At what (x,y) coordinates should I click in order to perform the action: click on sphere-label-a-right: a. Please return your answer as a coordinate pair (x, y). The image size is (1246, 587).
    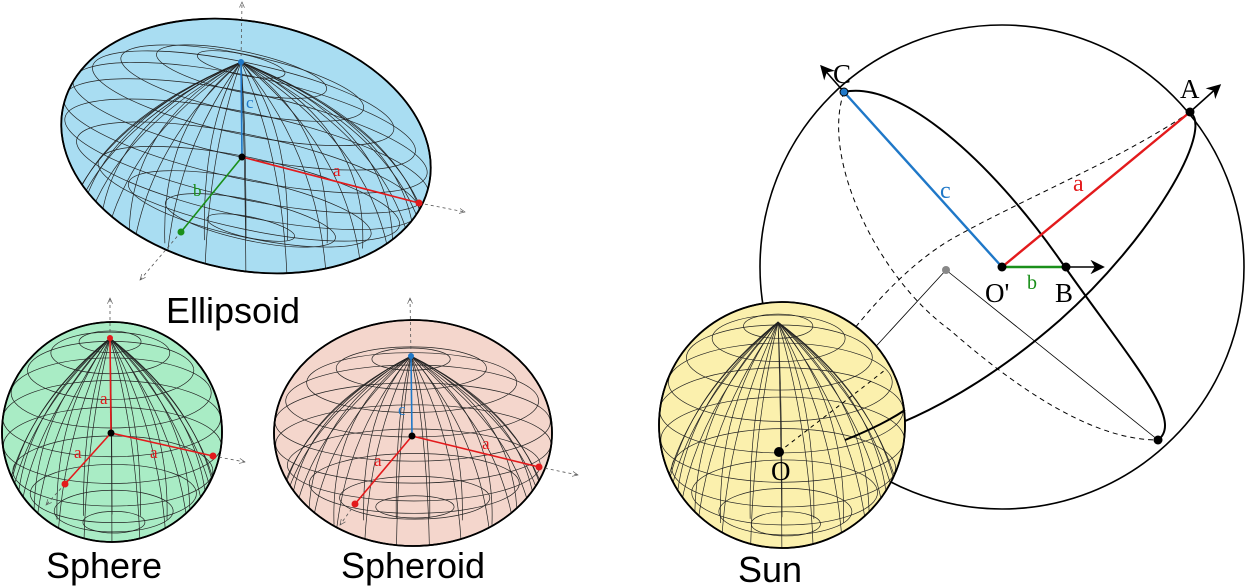
    Looking at the image, I should click on (154, 452).